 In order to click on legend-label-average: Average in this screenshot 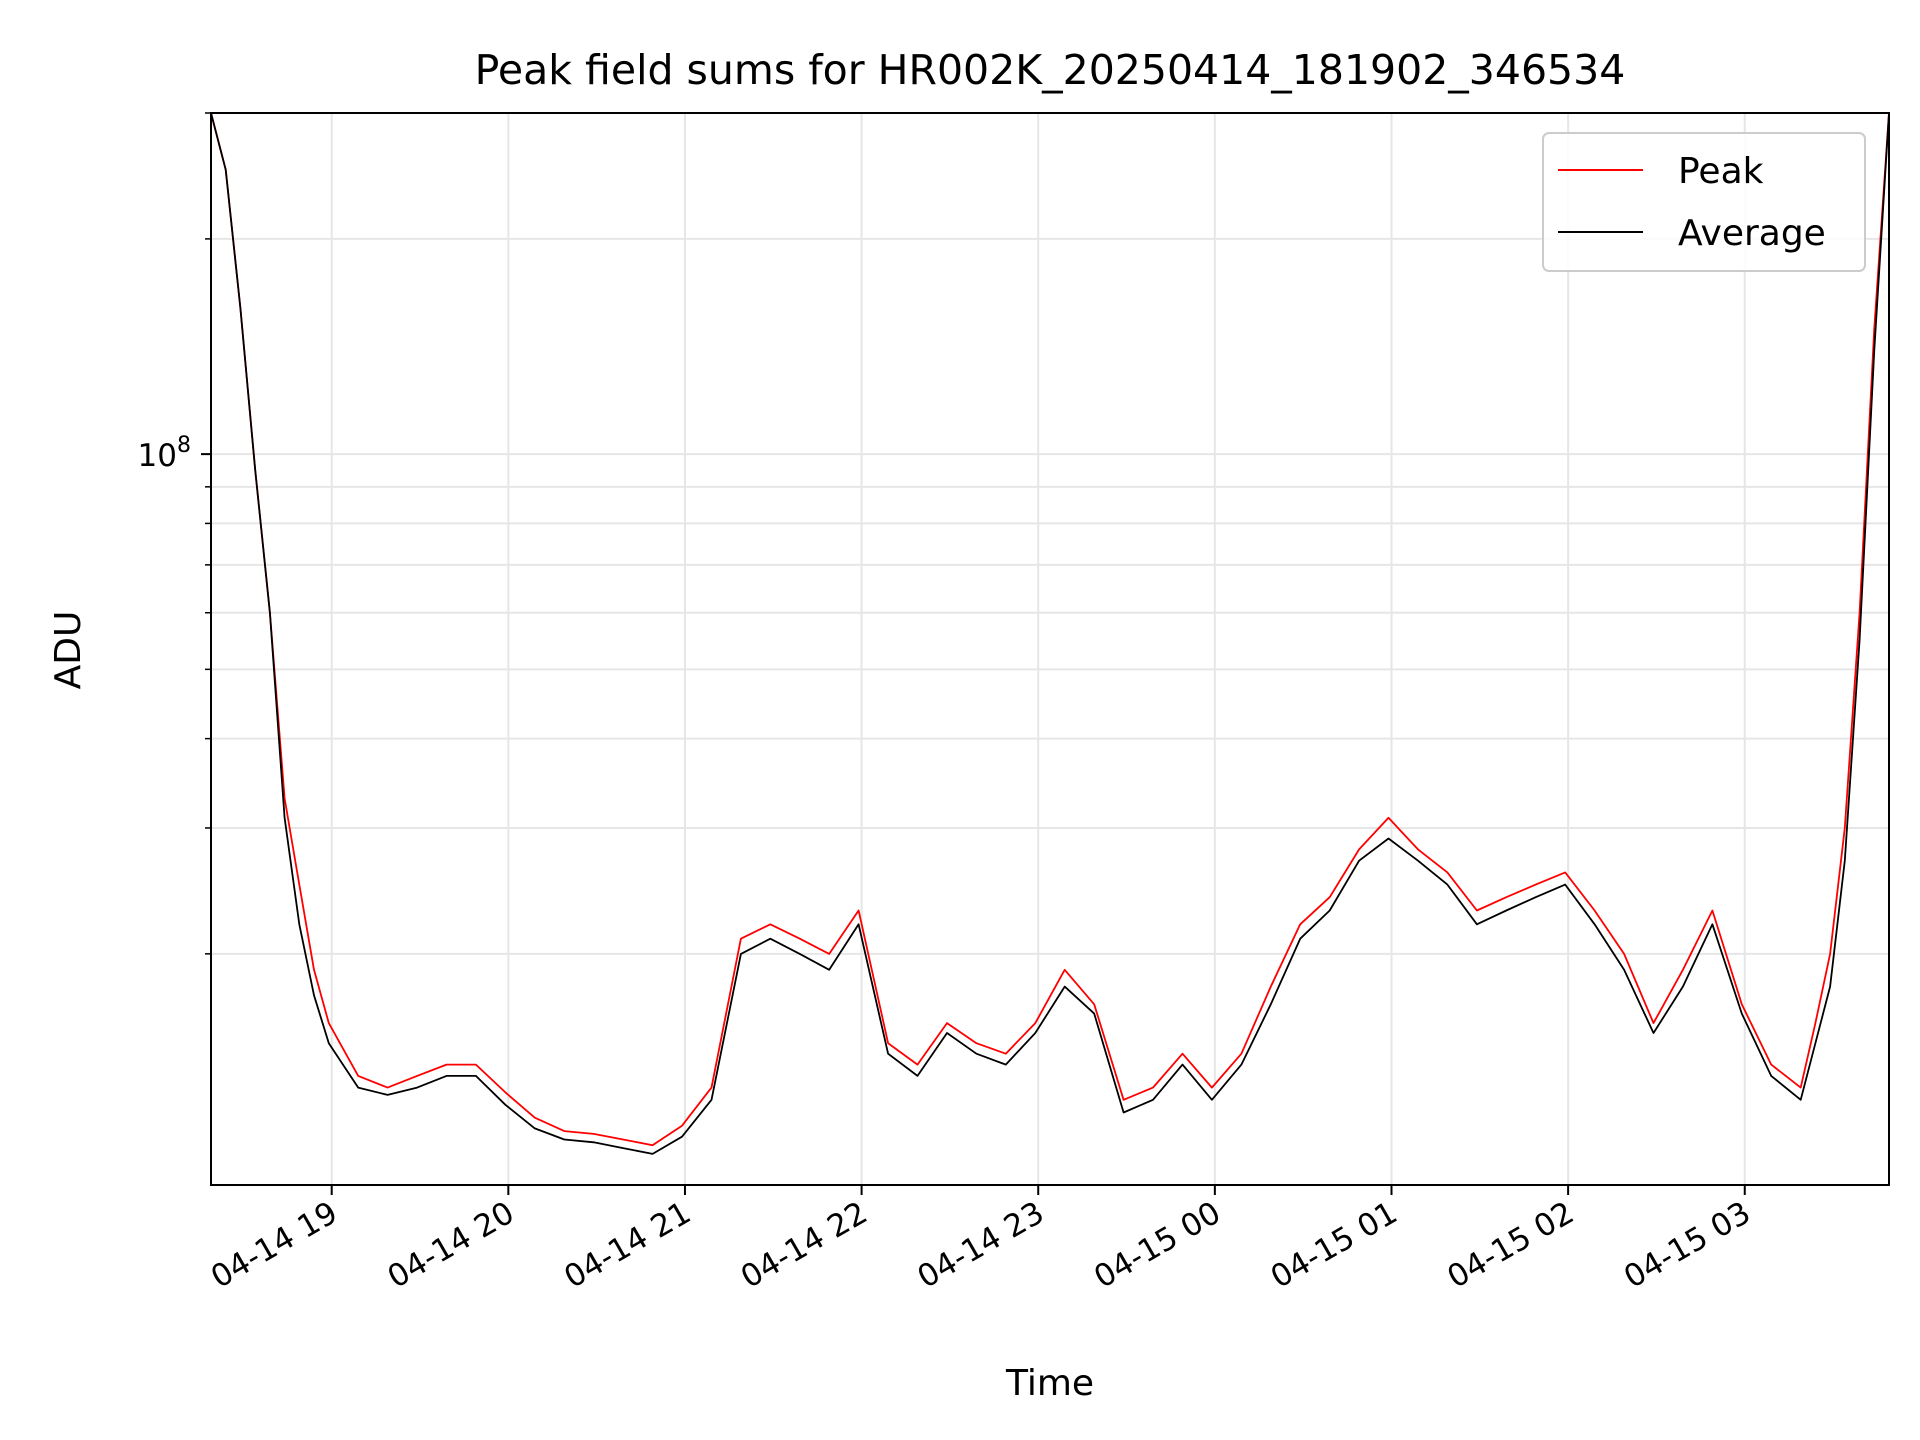, I will do `click(1752, 233)`.